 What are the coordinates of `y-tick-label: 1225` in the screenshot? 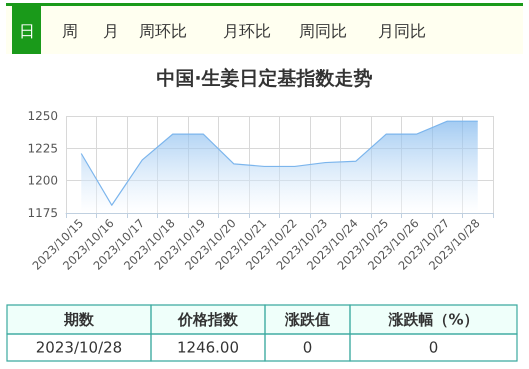 It's located at (42, 148).